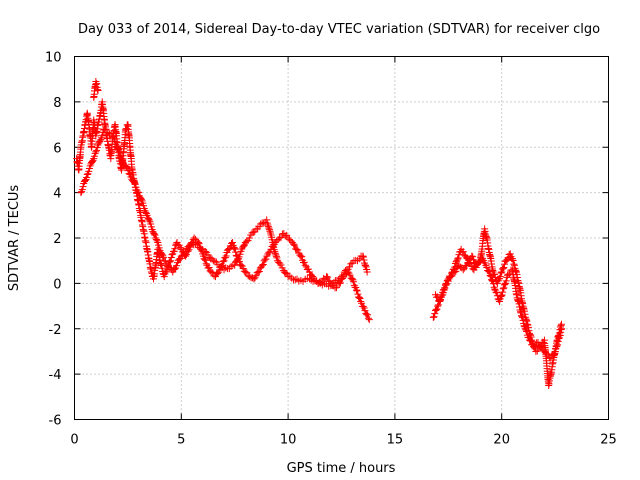  I want to click on x-tick-label: 10, so click(288, 440).